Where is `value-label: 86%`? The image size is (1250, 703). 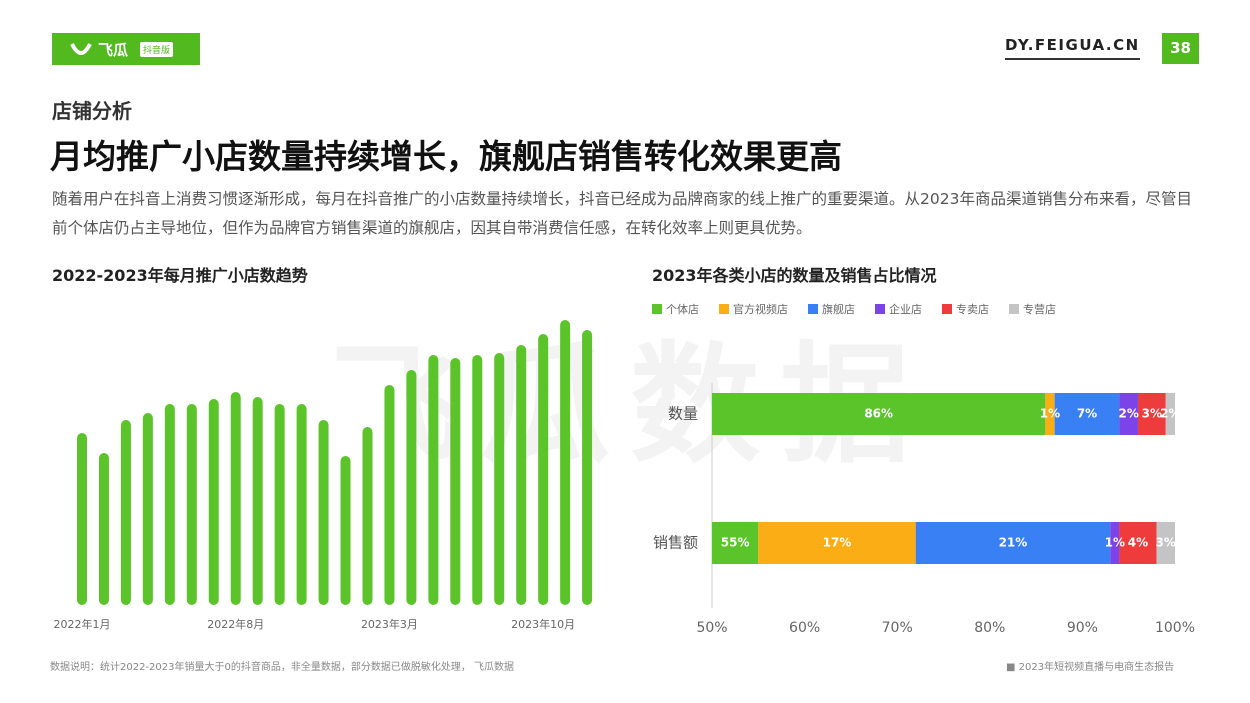 value-label: 86% is located at coordinates (878, 414).